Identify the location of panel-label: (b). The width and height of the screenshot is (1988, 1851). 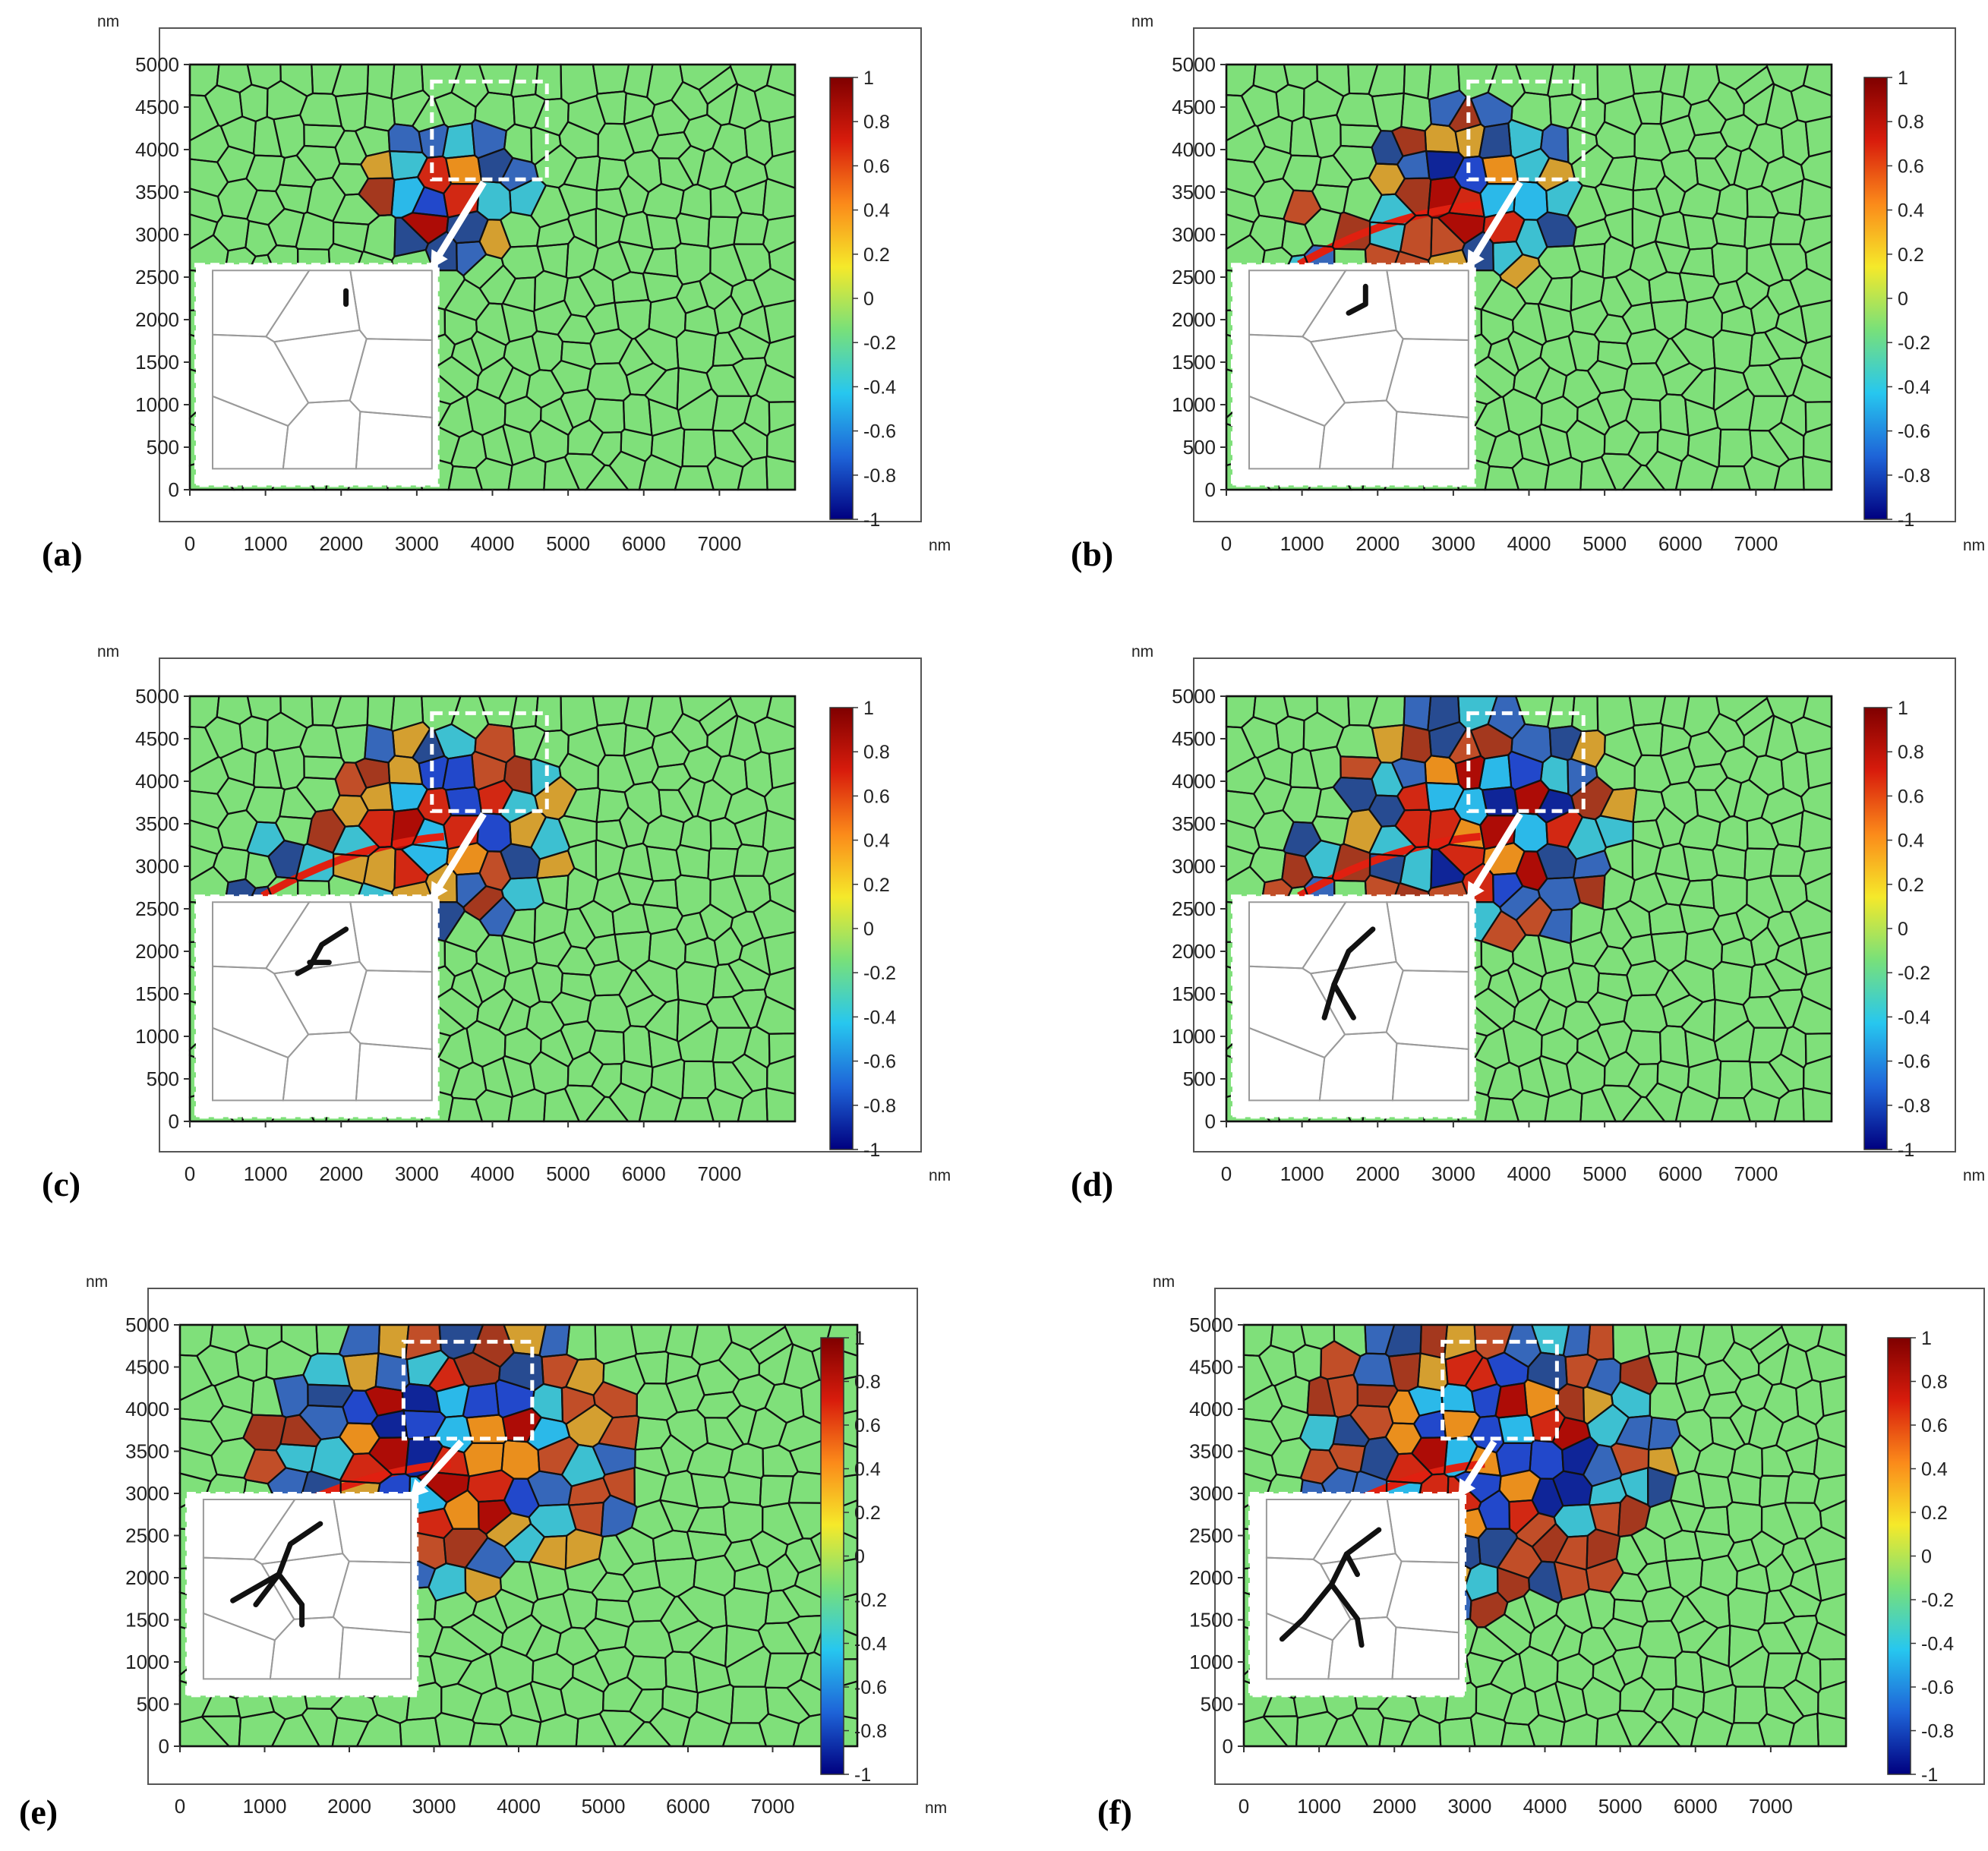
(1092, 553).